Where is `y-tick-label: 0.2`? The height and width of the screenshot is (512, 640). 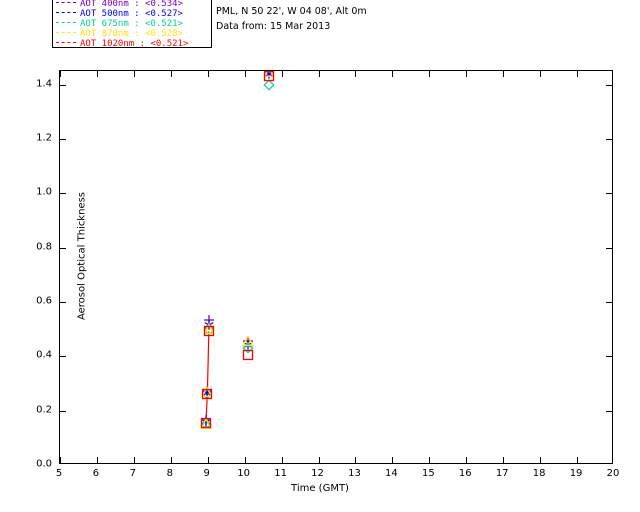
y-tick-label: 0.2 is located at coordinates (44, 410).